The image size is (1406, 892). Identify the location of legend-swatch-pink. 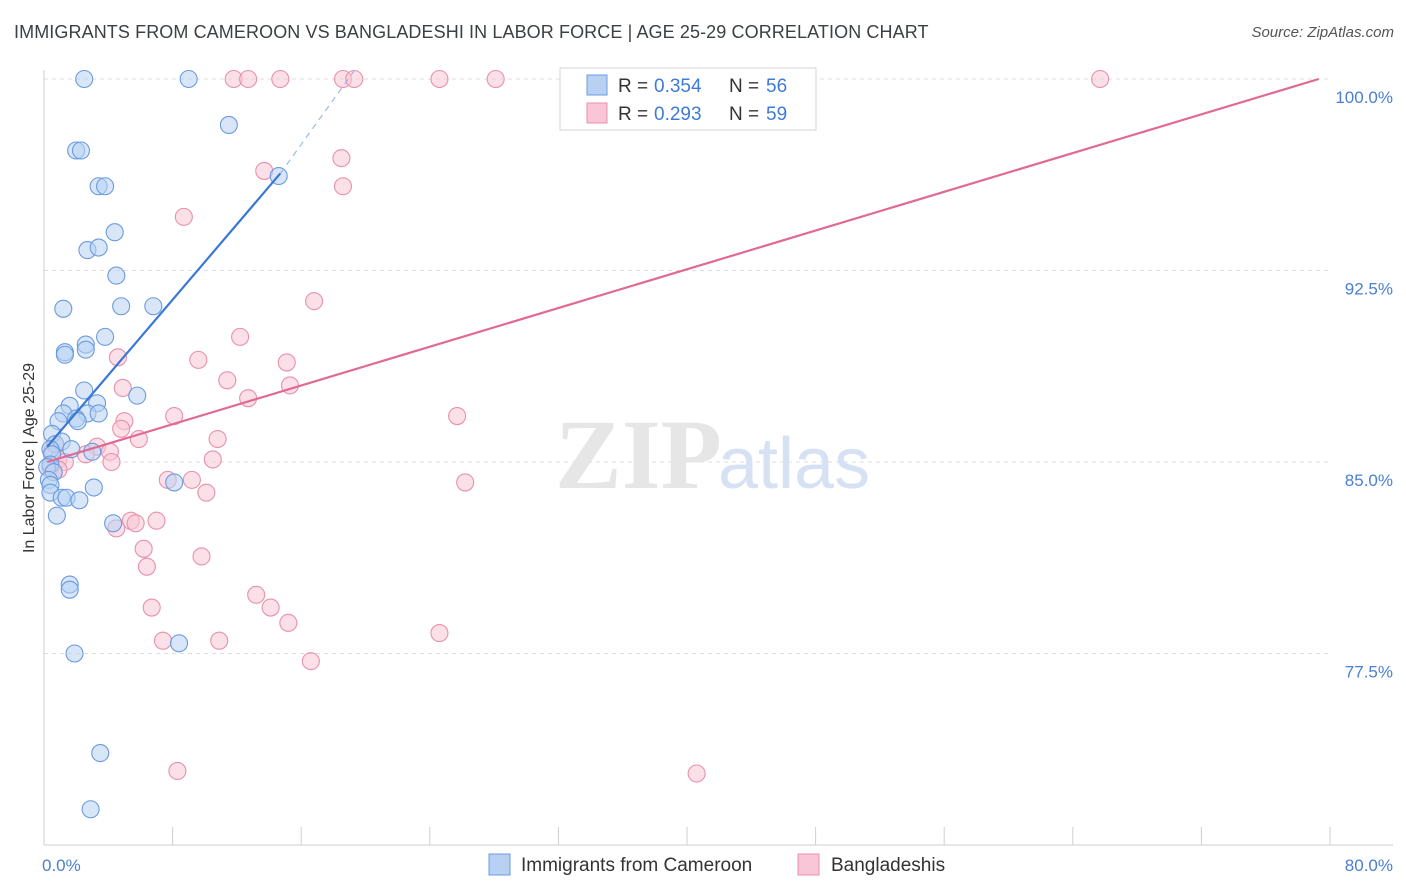
(597, 113).